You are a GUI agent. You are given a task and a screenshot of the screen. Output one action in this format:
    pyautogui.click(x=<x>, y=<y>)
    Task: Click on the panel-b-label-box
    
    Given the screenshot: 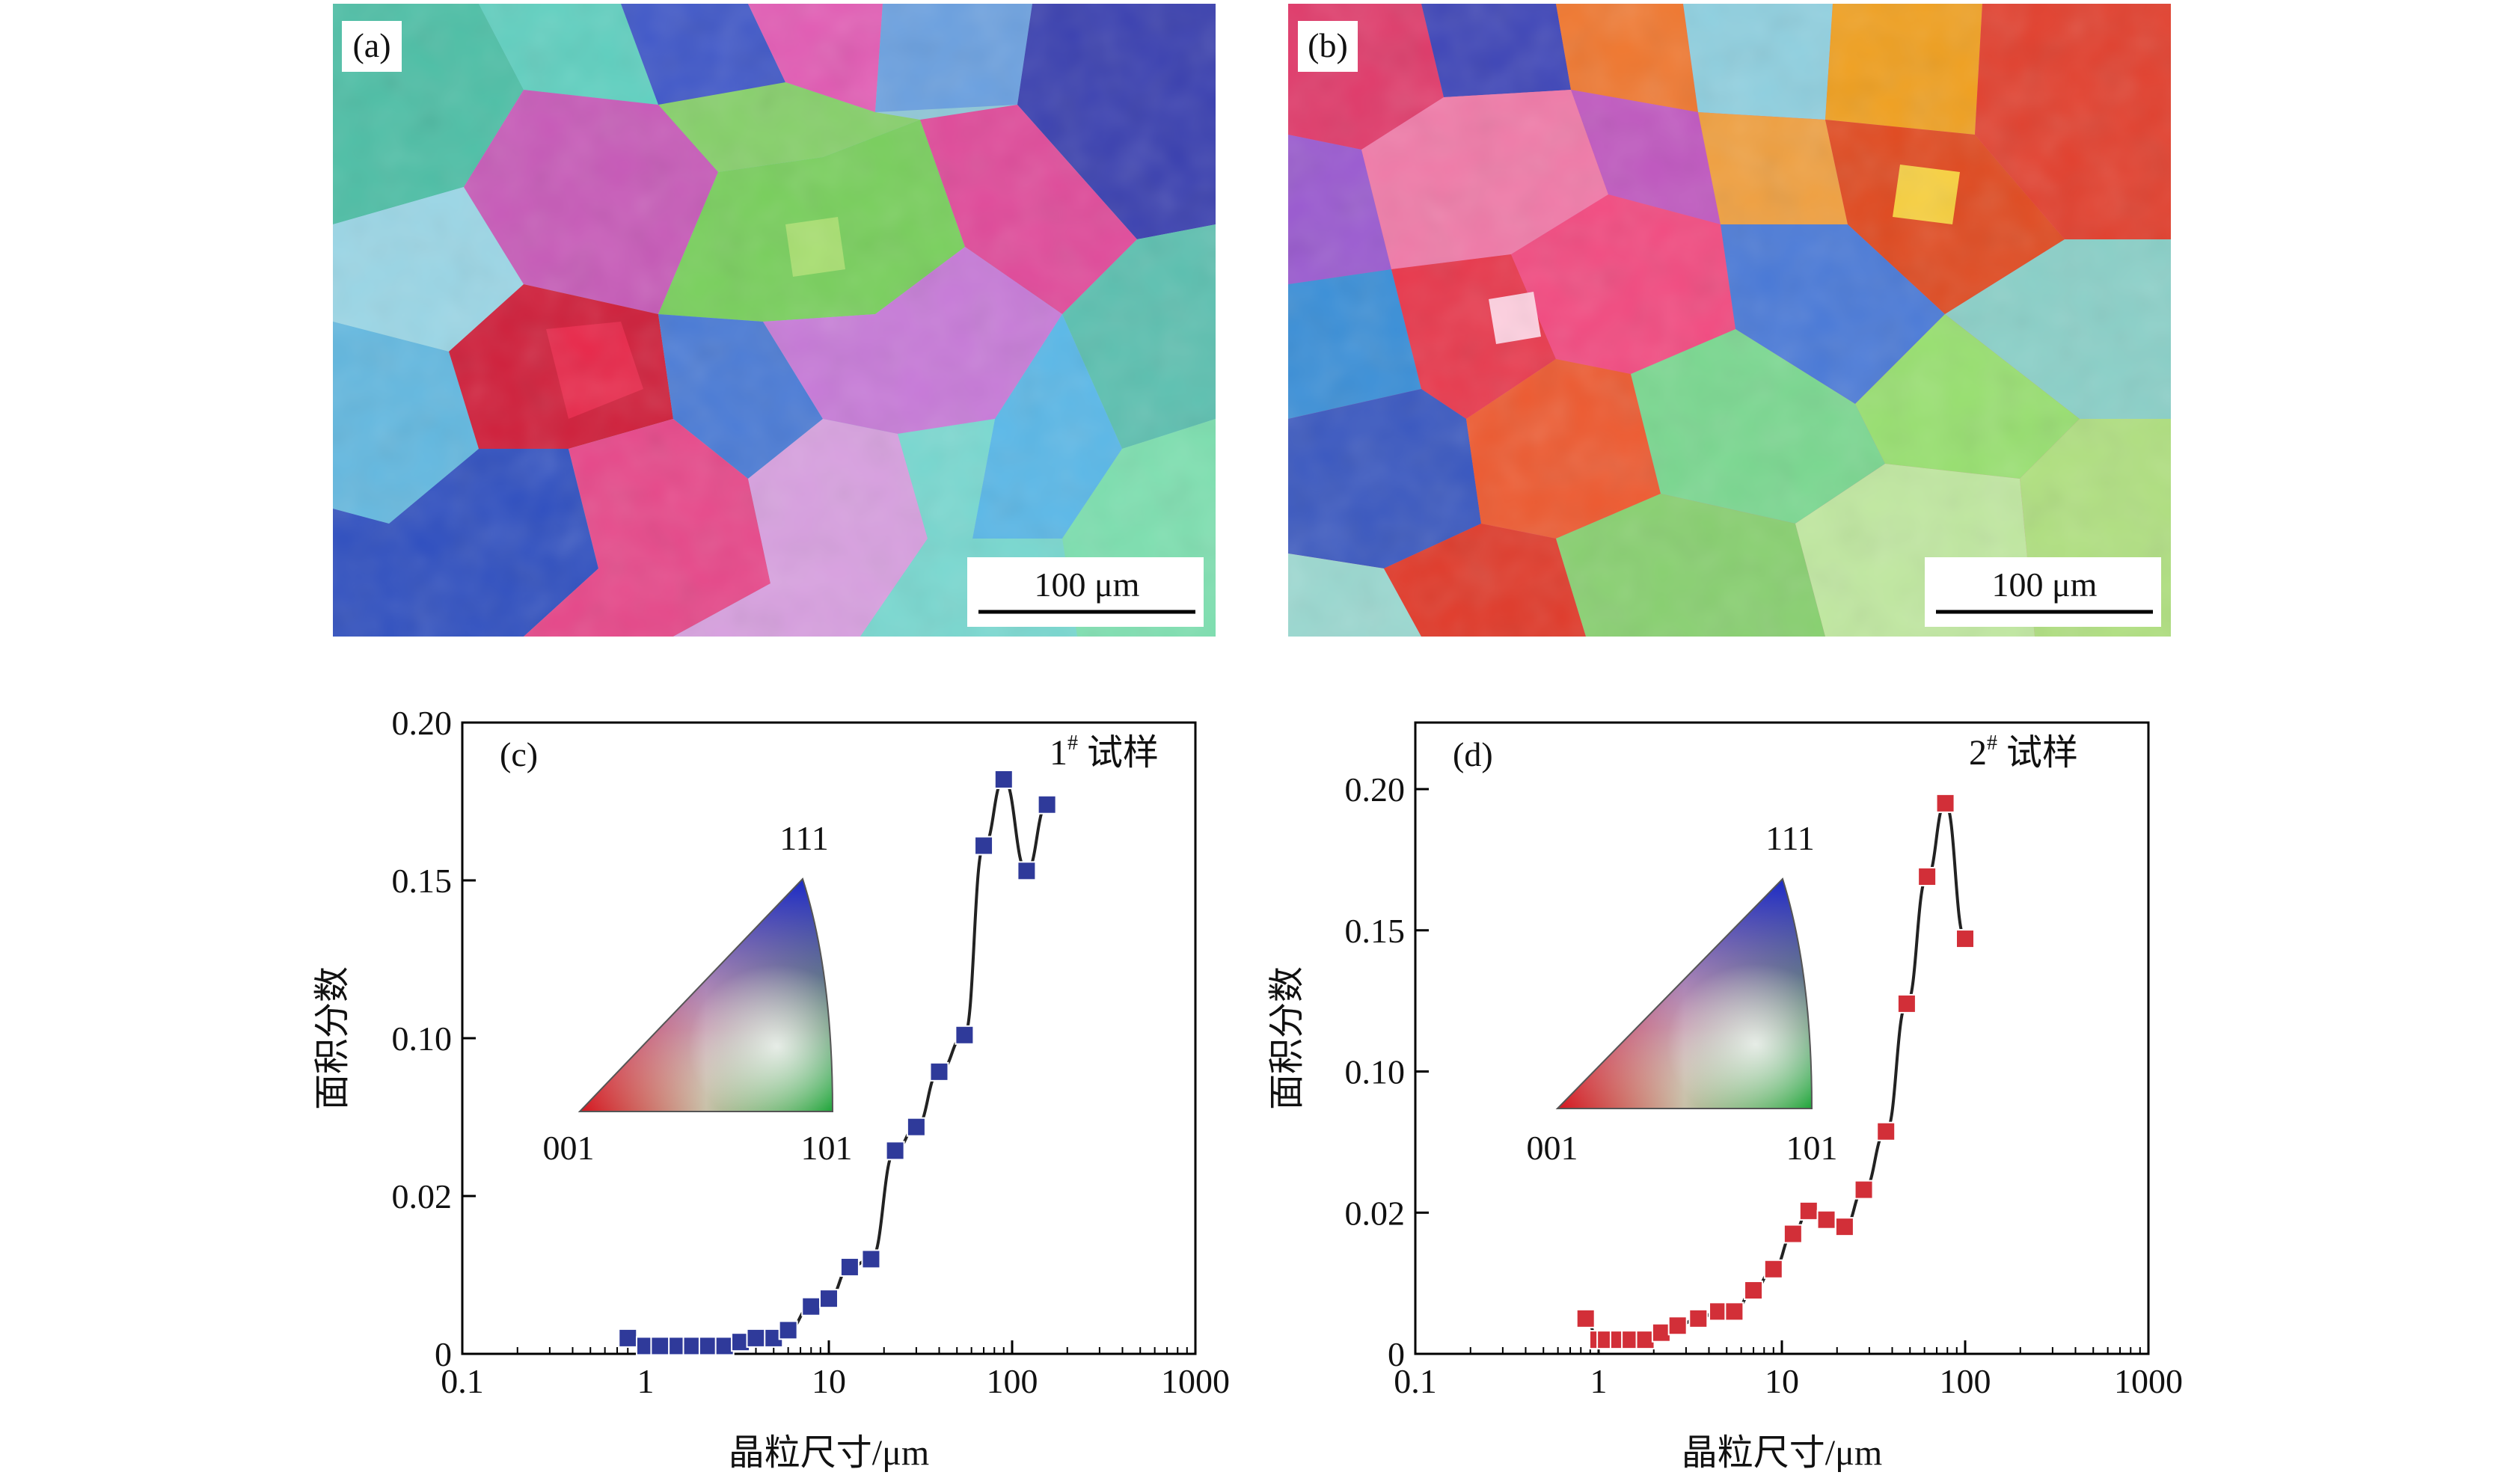 What is the action you would take?
    pyautogui.click(x=1328, y=46)
    